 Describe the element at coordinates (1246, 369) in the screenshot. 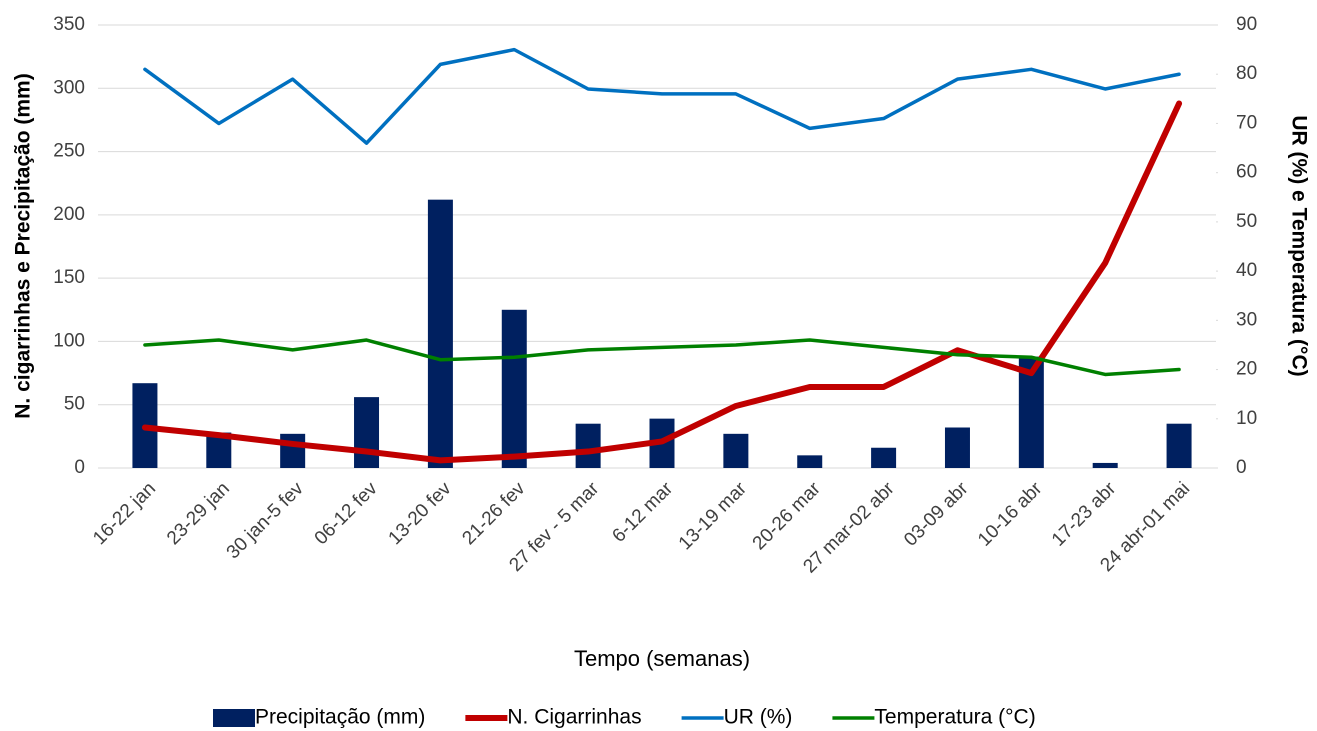

I see `y2-tick-label: 20` at that location.